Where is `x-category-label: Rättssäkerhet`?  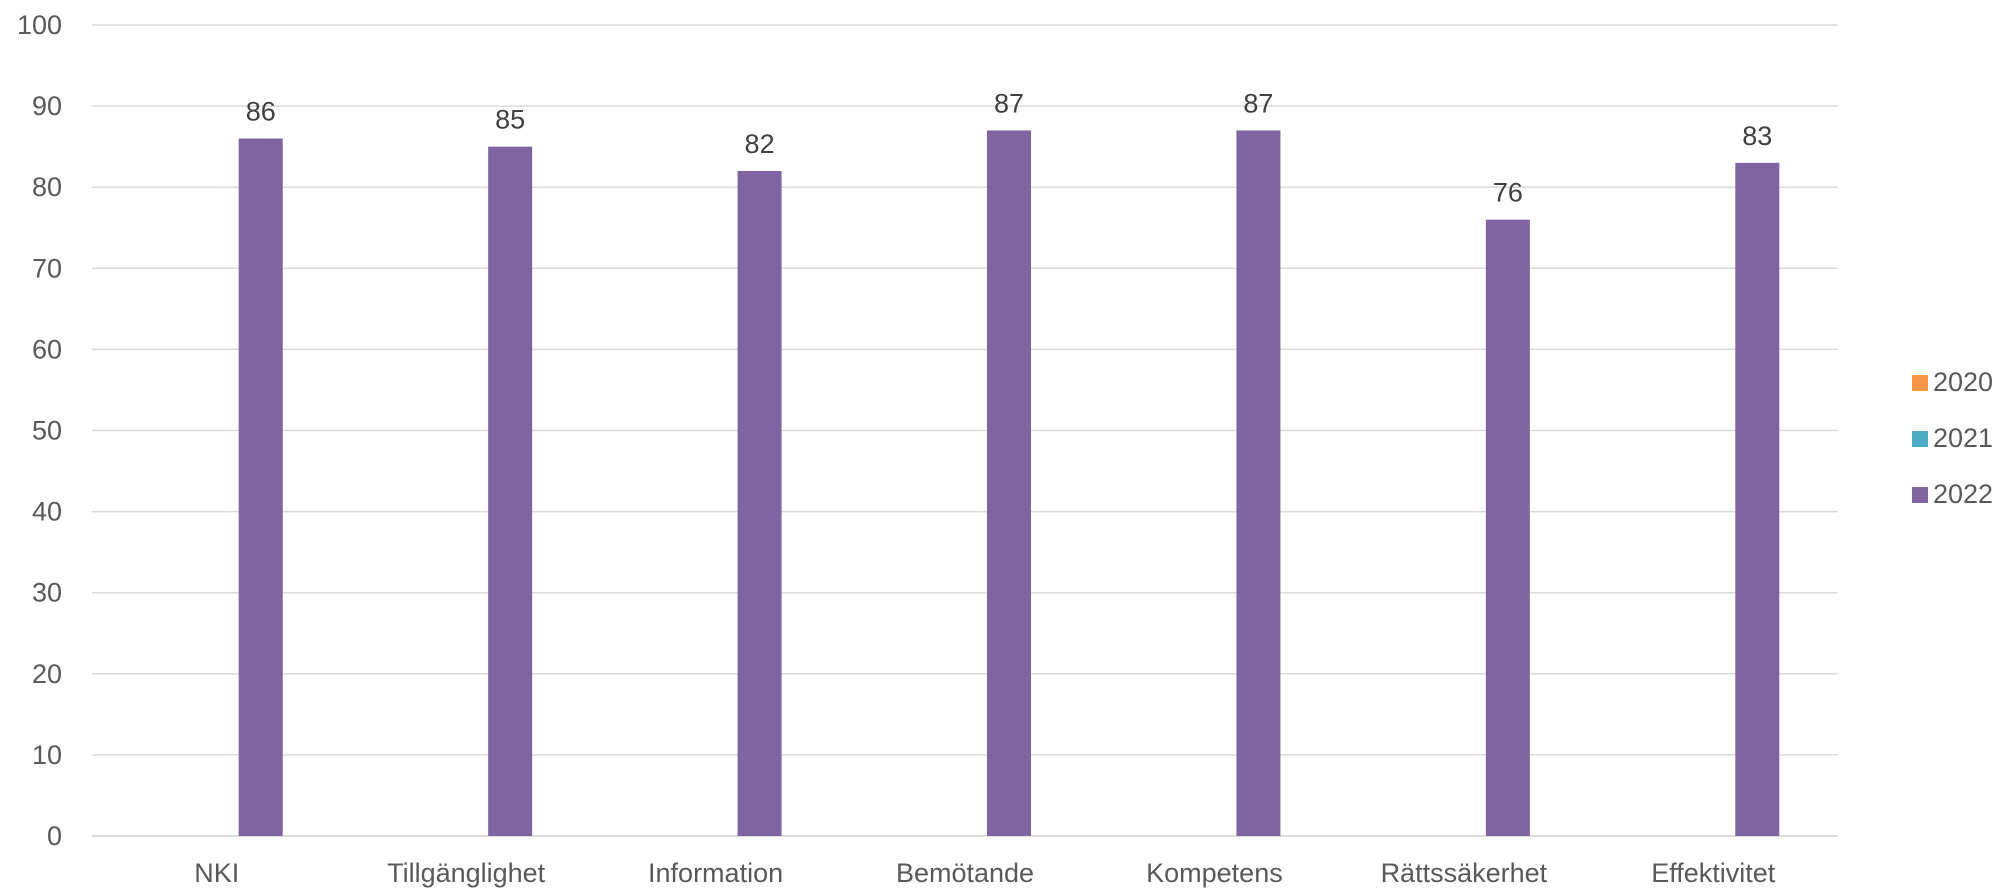
x-category-label: Rättssäkerhet is located at coordinates (1464, 873).